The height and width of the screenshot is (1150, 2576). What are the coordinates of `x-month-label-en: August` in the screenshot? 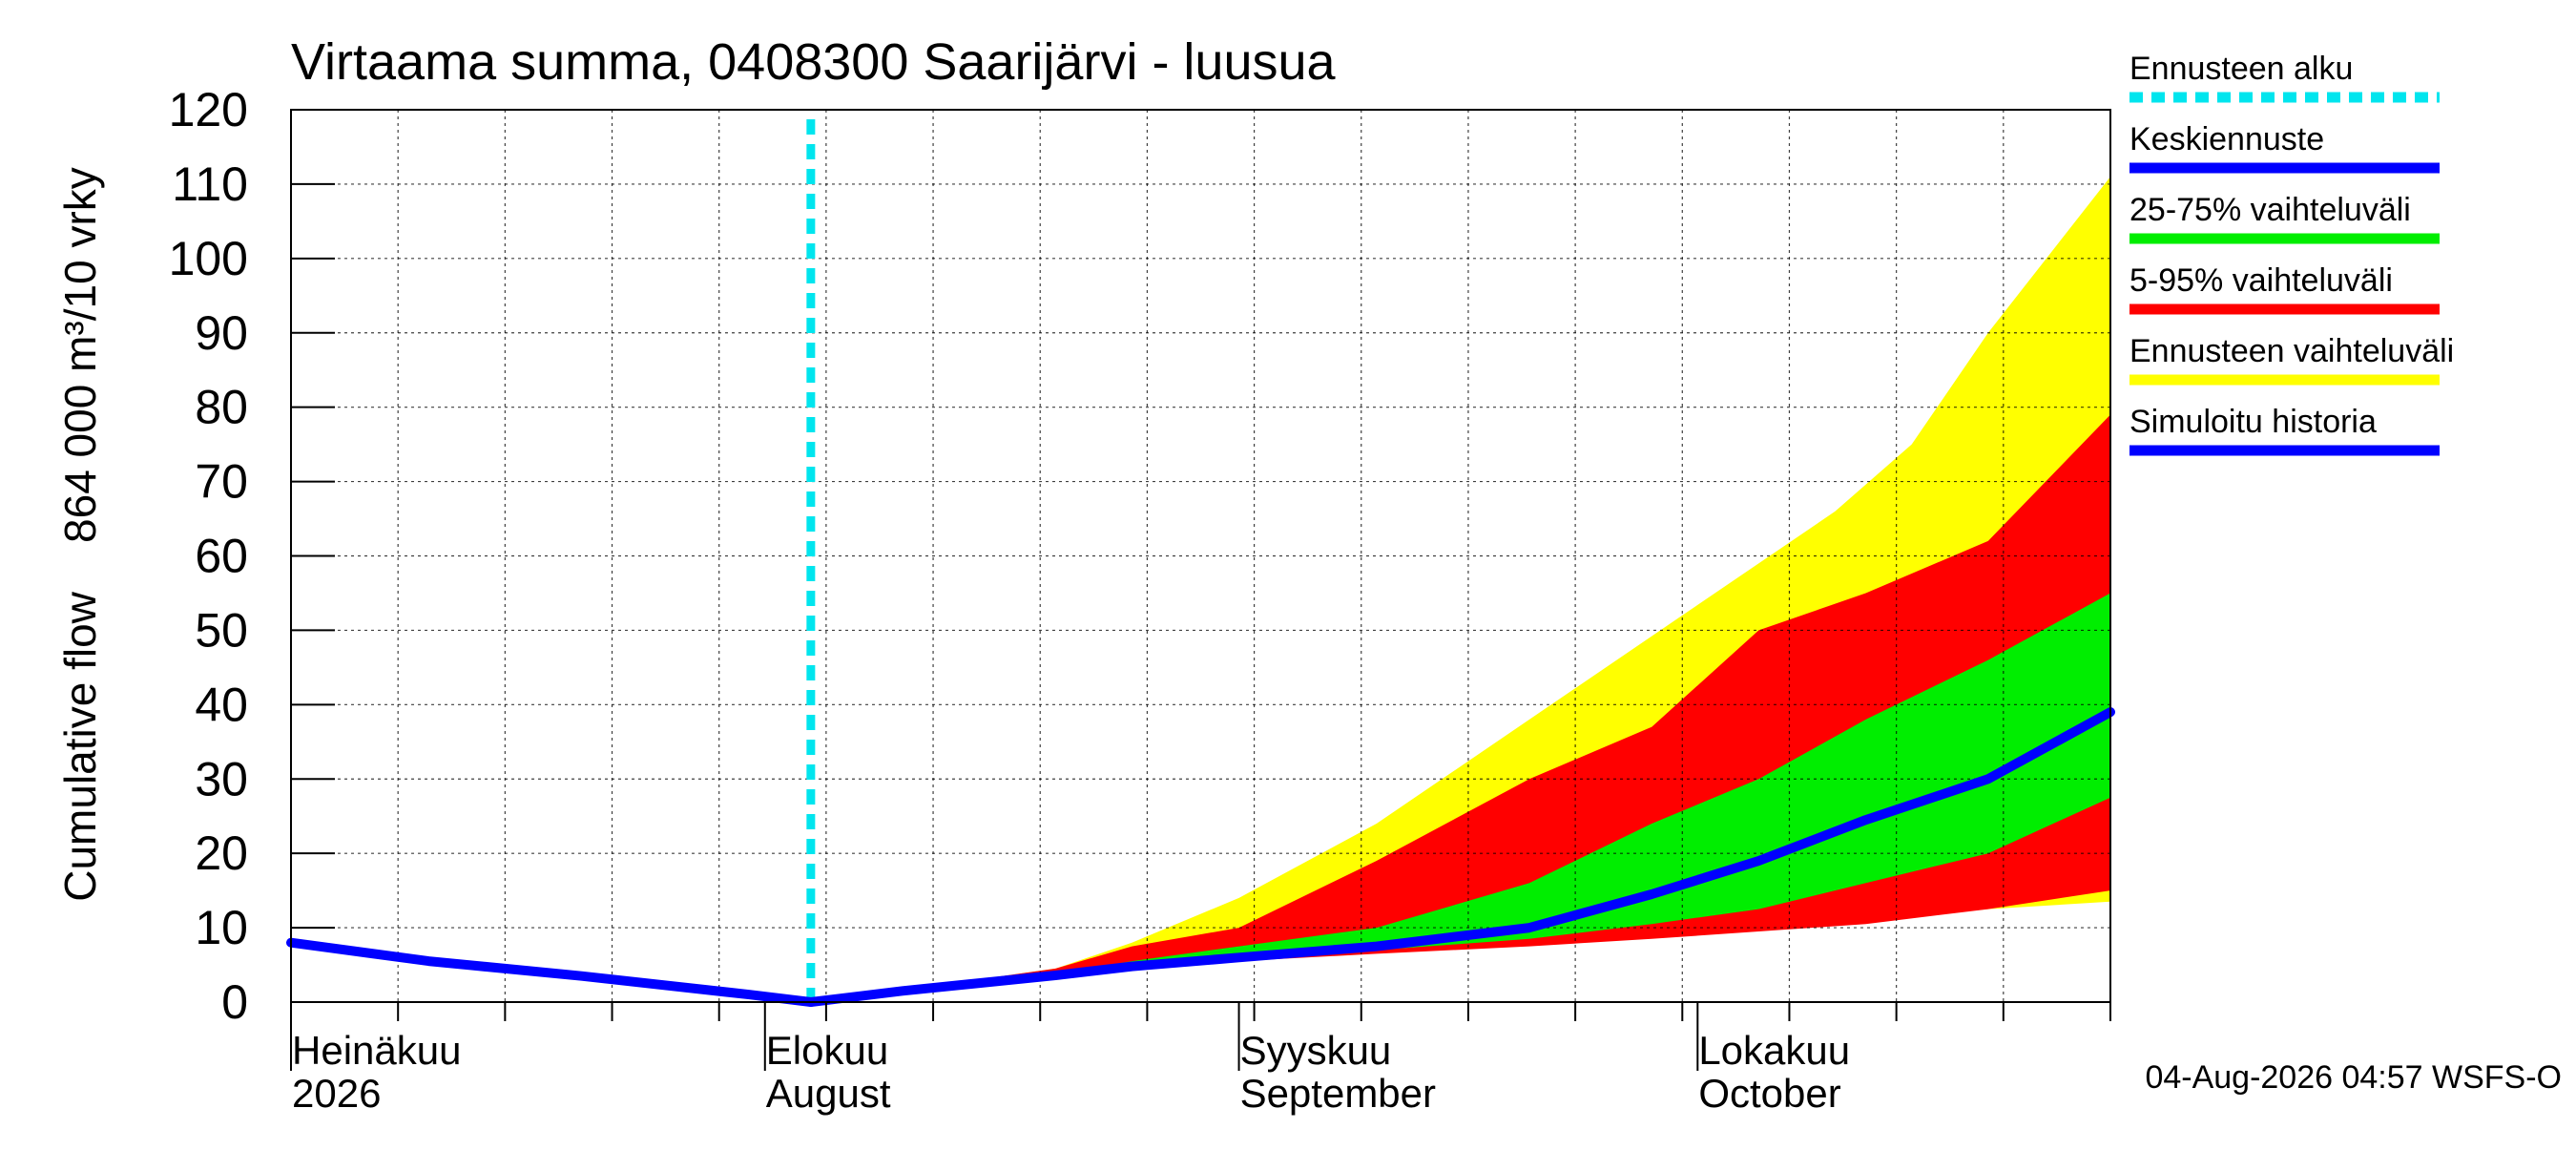 It's located at (828, 1093).